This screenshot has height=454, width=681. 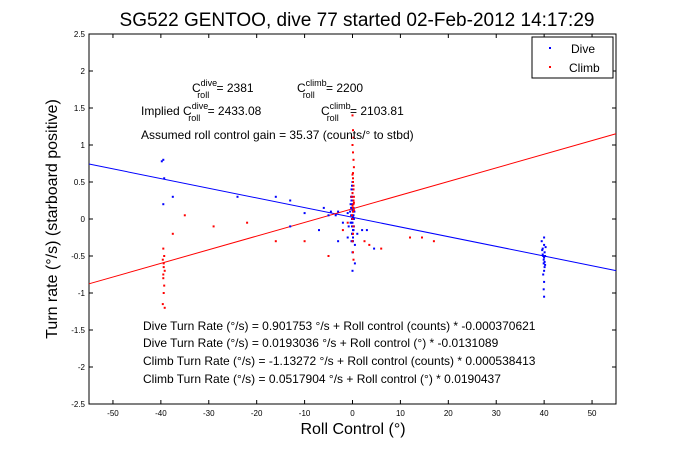 What do you see at coordinates (83, 145) in the screenshot?
I see `y-tick-label: 1` at bounding box center [83, 145].